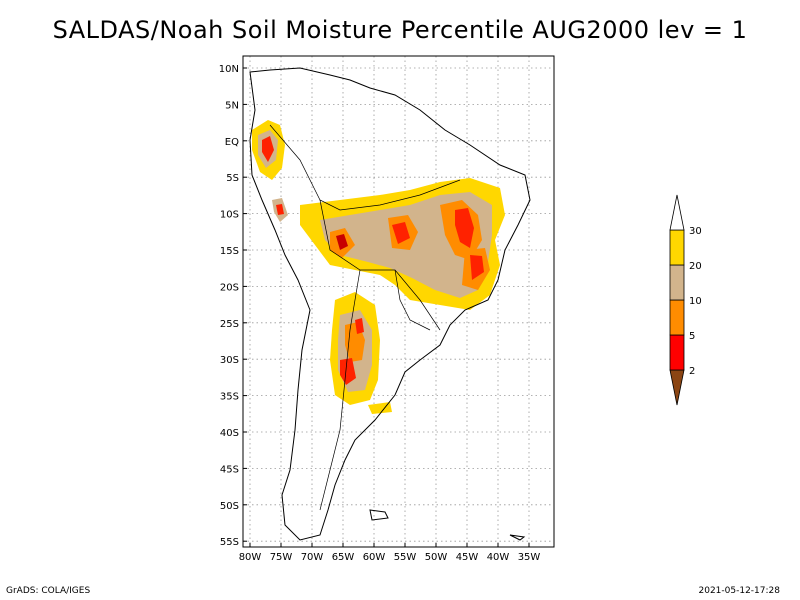  What do you see at coordinates (281, 557) in the screenshot?
I see `lon-tick-label: 75W` at bounding box center [281, 557].